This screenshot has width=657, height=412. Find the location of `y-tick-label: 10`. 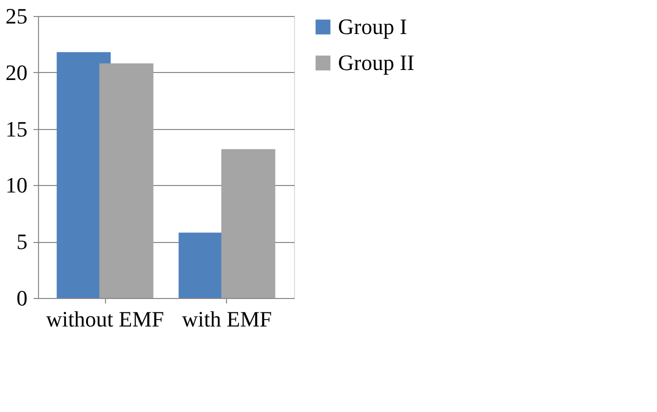

y-tick-label: 10 is located at coordinates (17, 185).